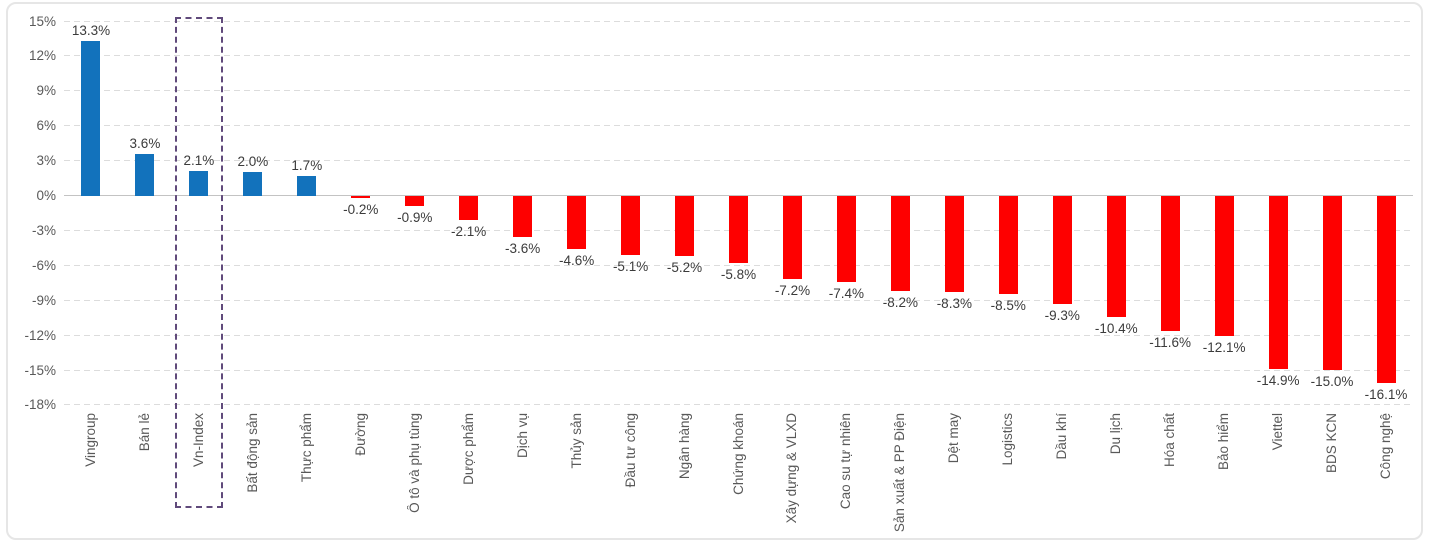 This screenshot has height=548, width=1431. What do you see at coordinates (1008, 306) in the screenshot?
I see `bar-value-label: -8.5%` at bounding box center [1008, 306].